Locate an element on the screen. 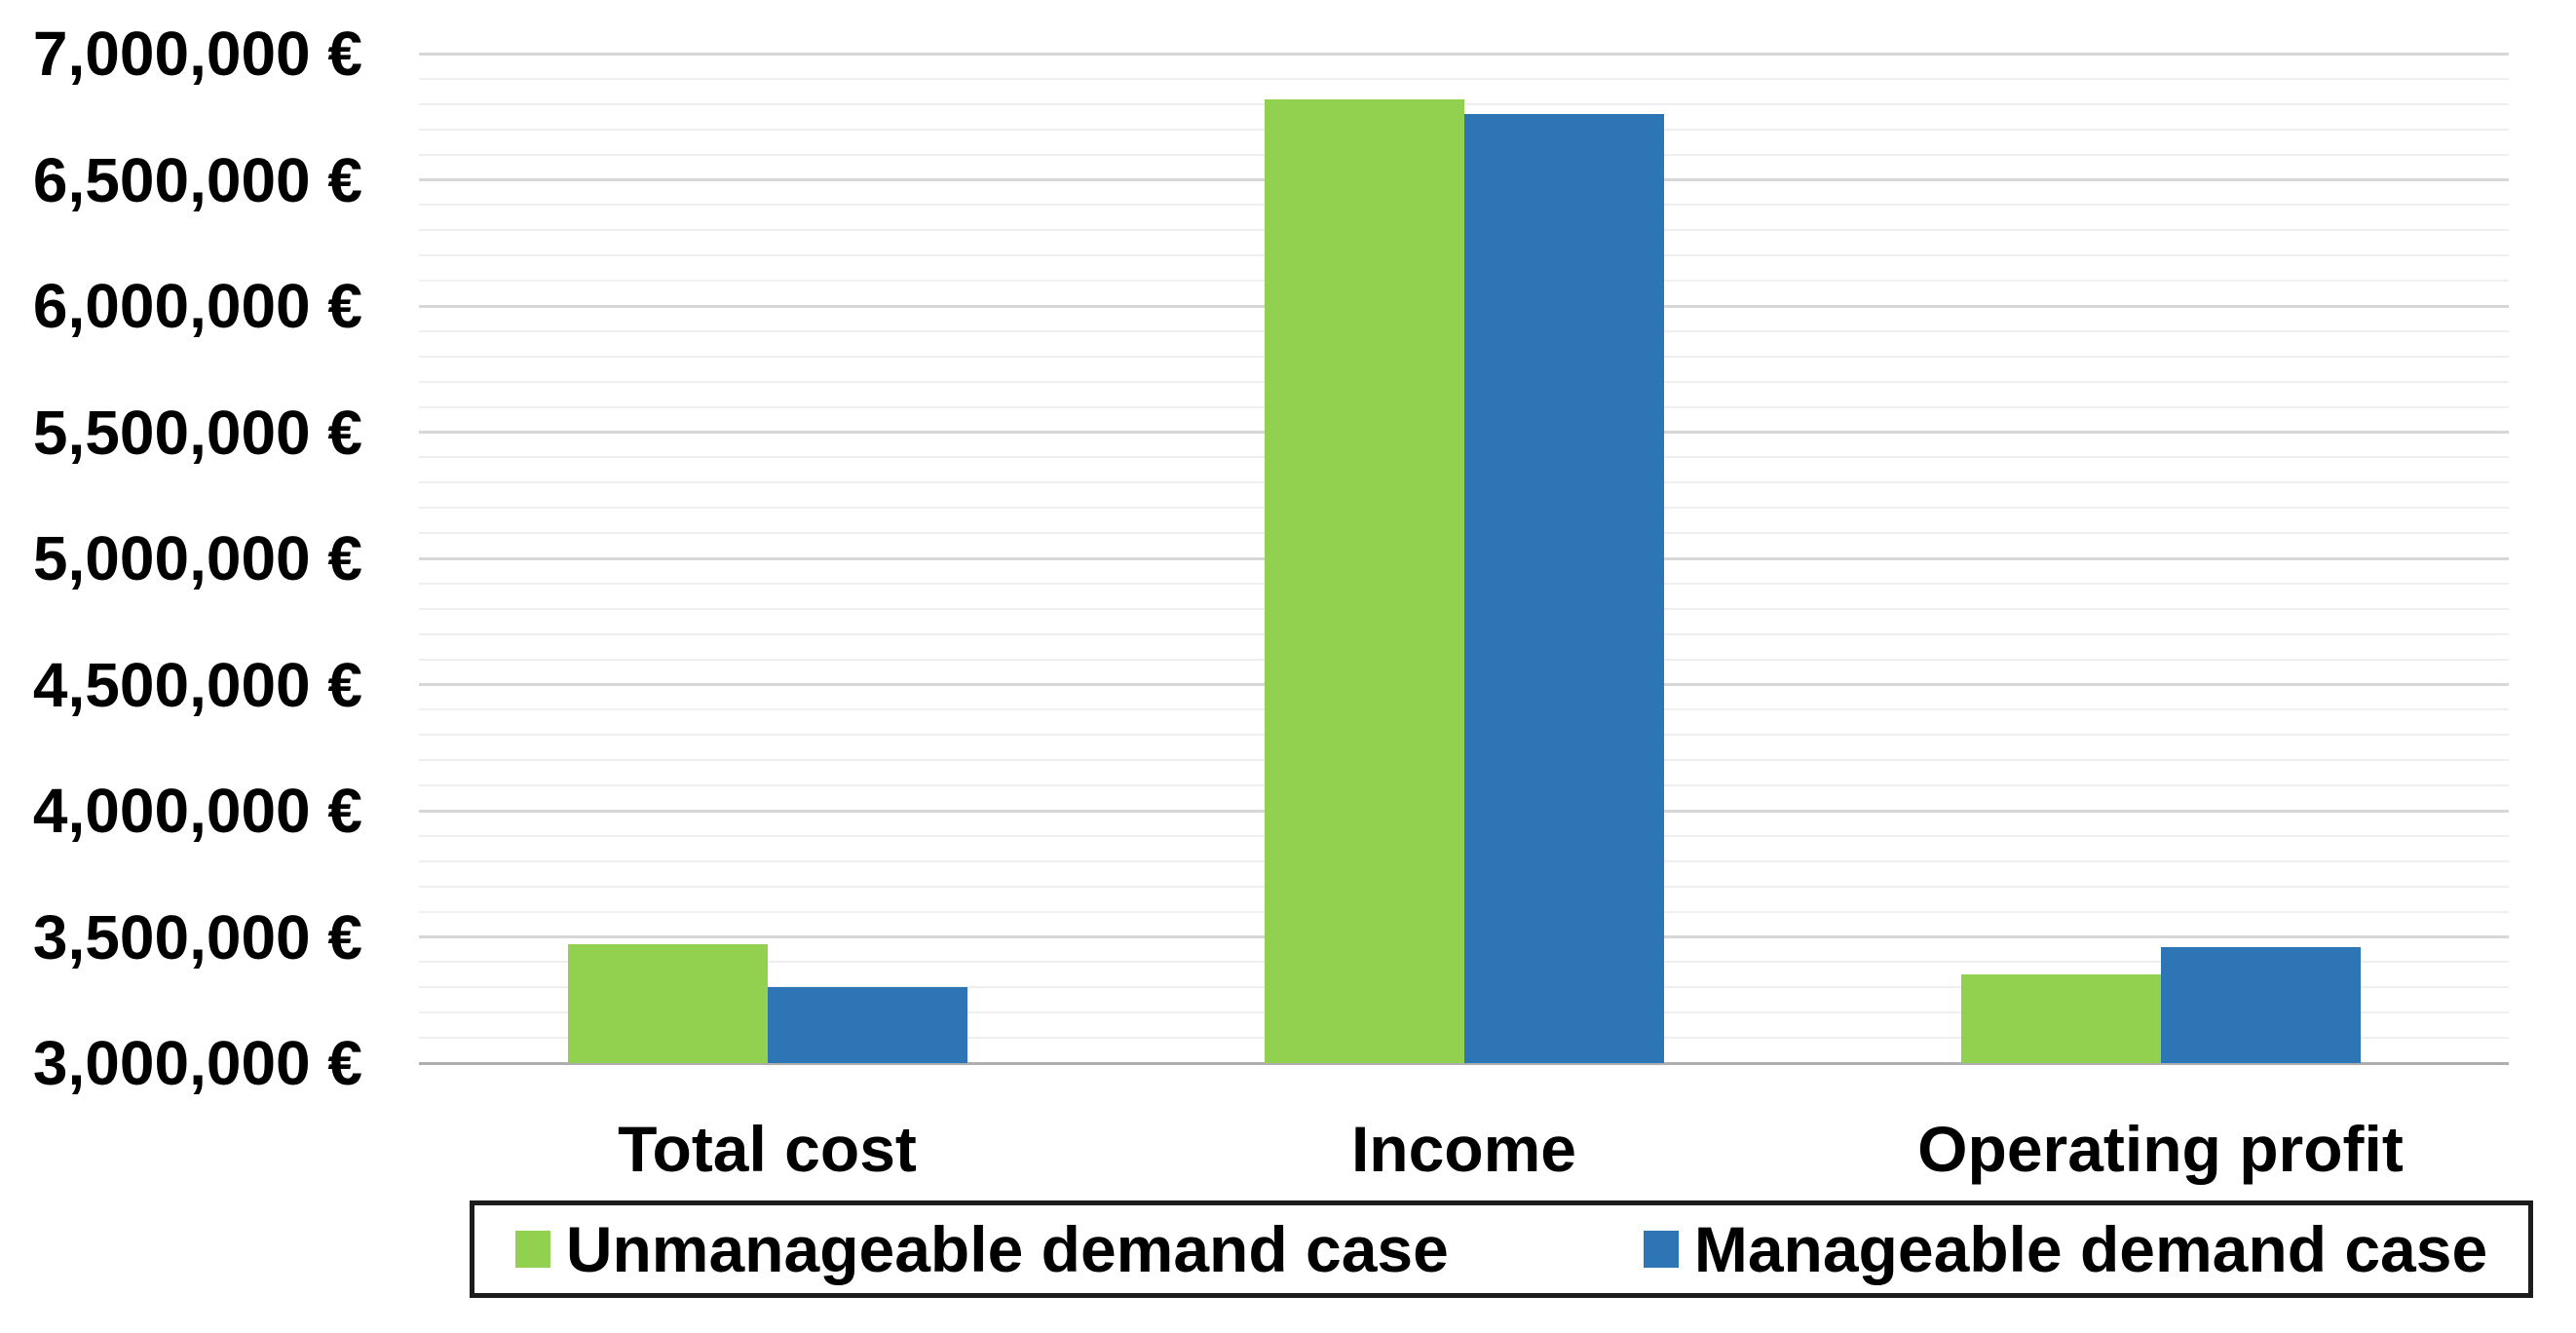  y-tick-label: 6,500,000 € is located at coordinates (197, 179).